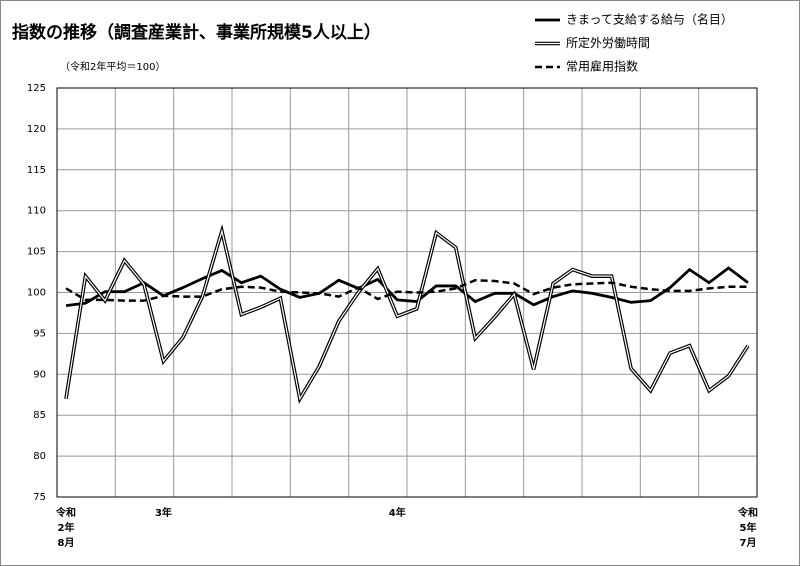 Image resolution: width=800 pixels, height=566 pixels. I want to click on y-tick-label: 75, so click(39, 497).